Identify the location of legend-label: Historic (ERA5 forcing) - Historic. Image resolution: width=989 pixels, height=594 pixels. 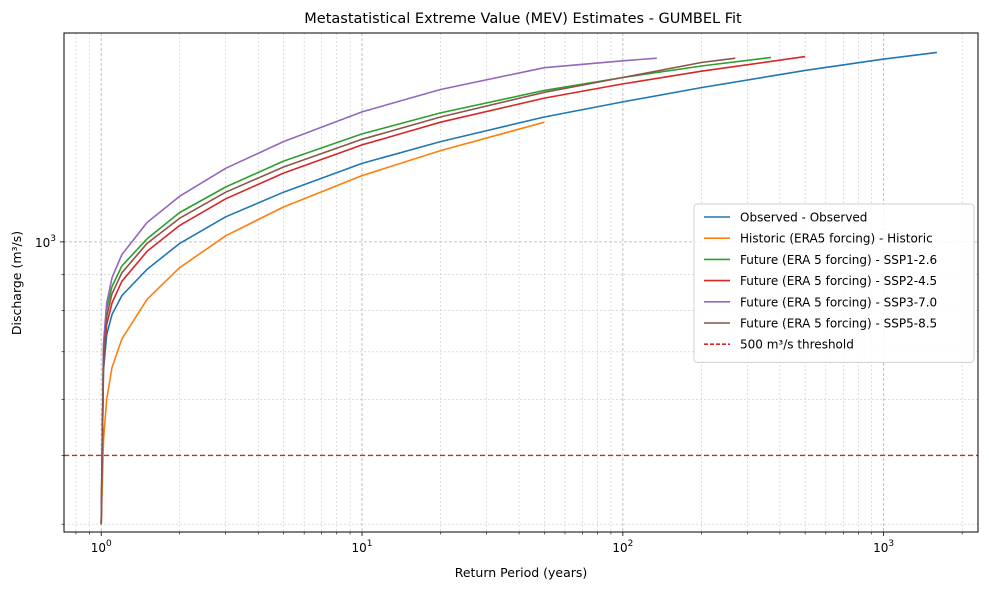
(836, 239).